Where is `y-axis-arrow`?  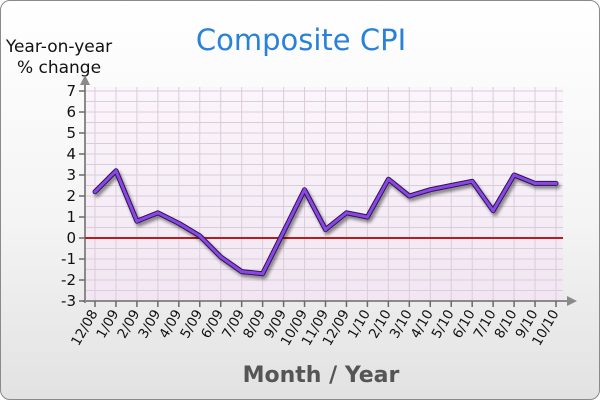 y-axis-arrow is located at coordinates (85, 80).